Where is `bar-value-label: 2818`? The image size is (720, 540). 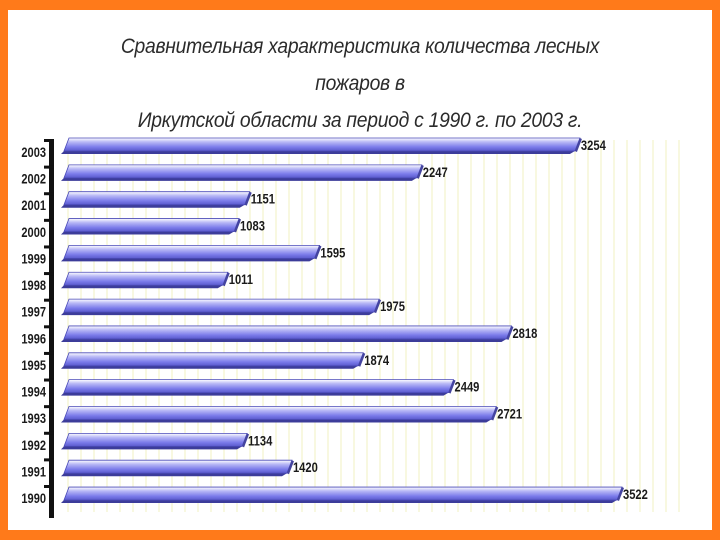 bar-value-label: 2818 is located at coordinates (524, 333).